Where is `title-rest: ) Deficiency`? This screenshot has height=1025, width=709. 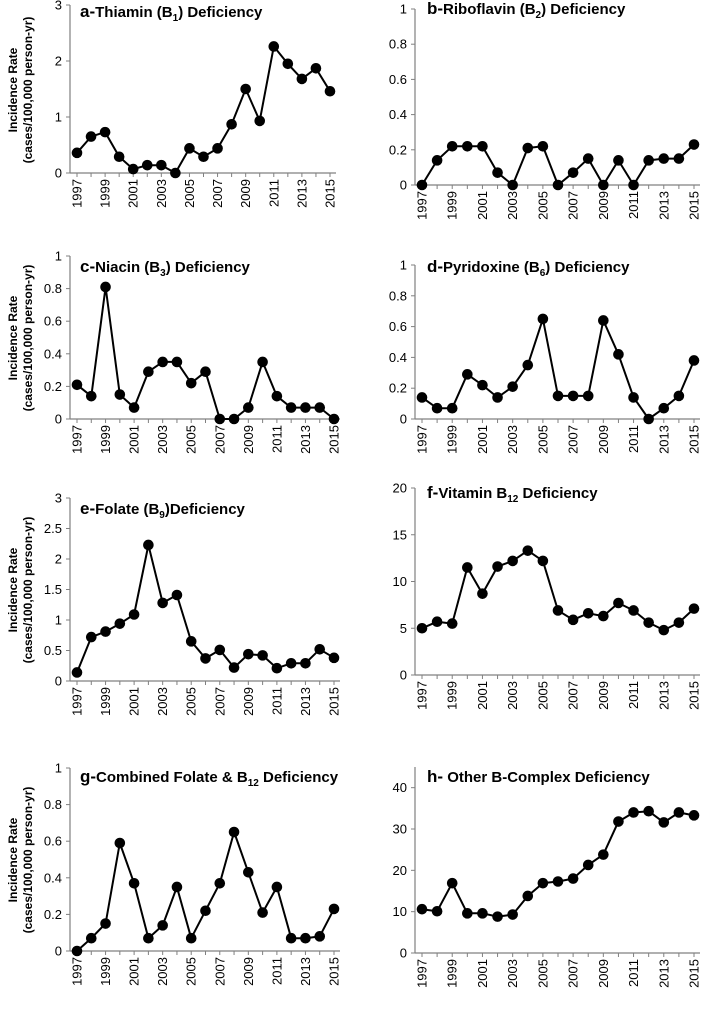
title-rest: ) Deficiency is located at coordinates (583, 9).